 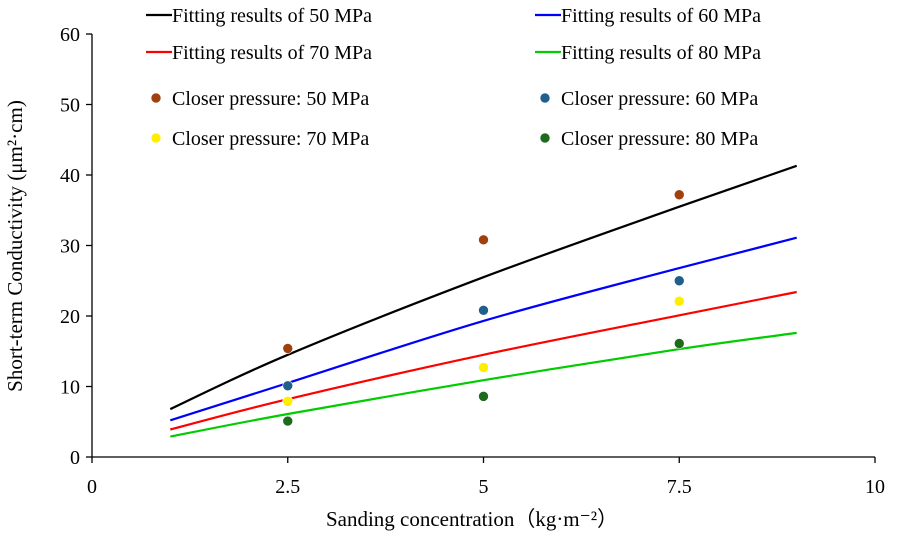 What do you see at coordinates (484, 487) in the screenshot?
I see `x-tick-label-5: 5` at bounding box center [484, 487].